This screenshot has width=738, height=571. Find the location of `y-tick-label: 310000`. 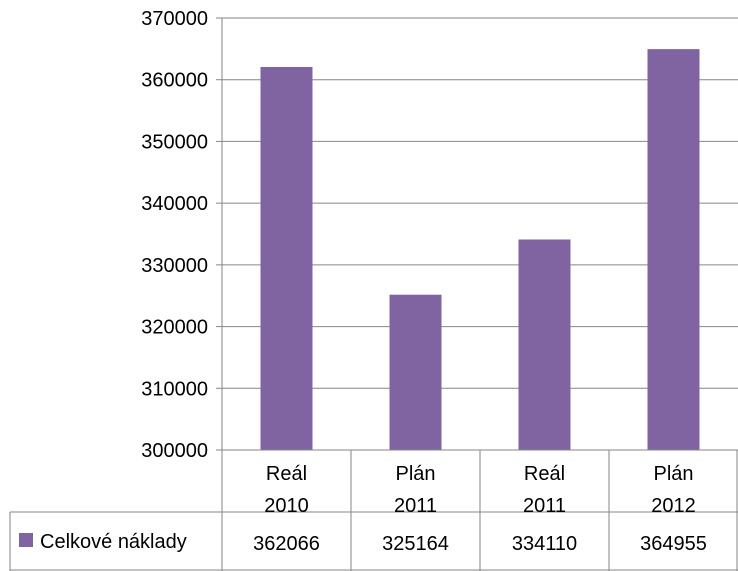

y-tick-label: 310000 is located at coordinates (174, 389).